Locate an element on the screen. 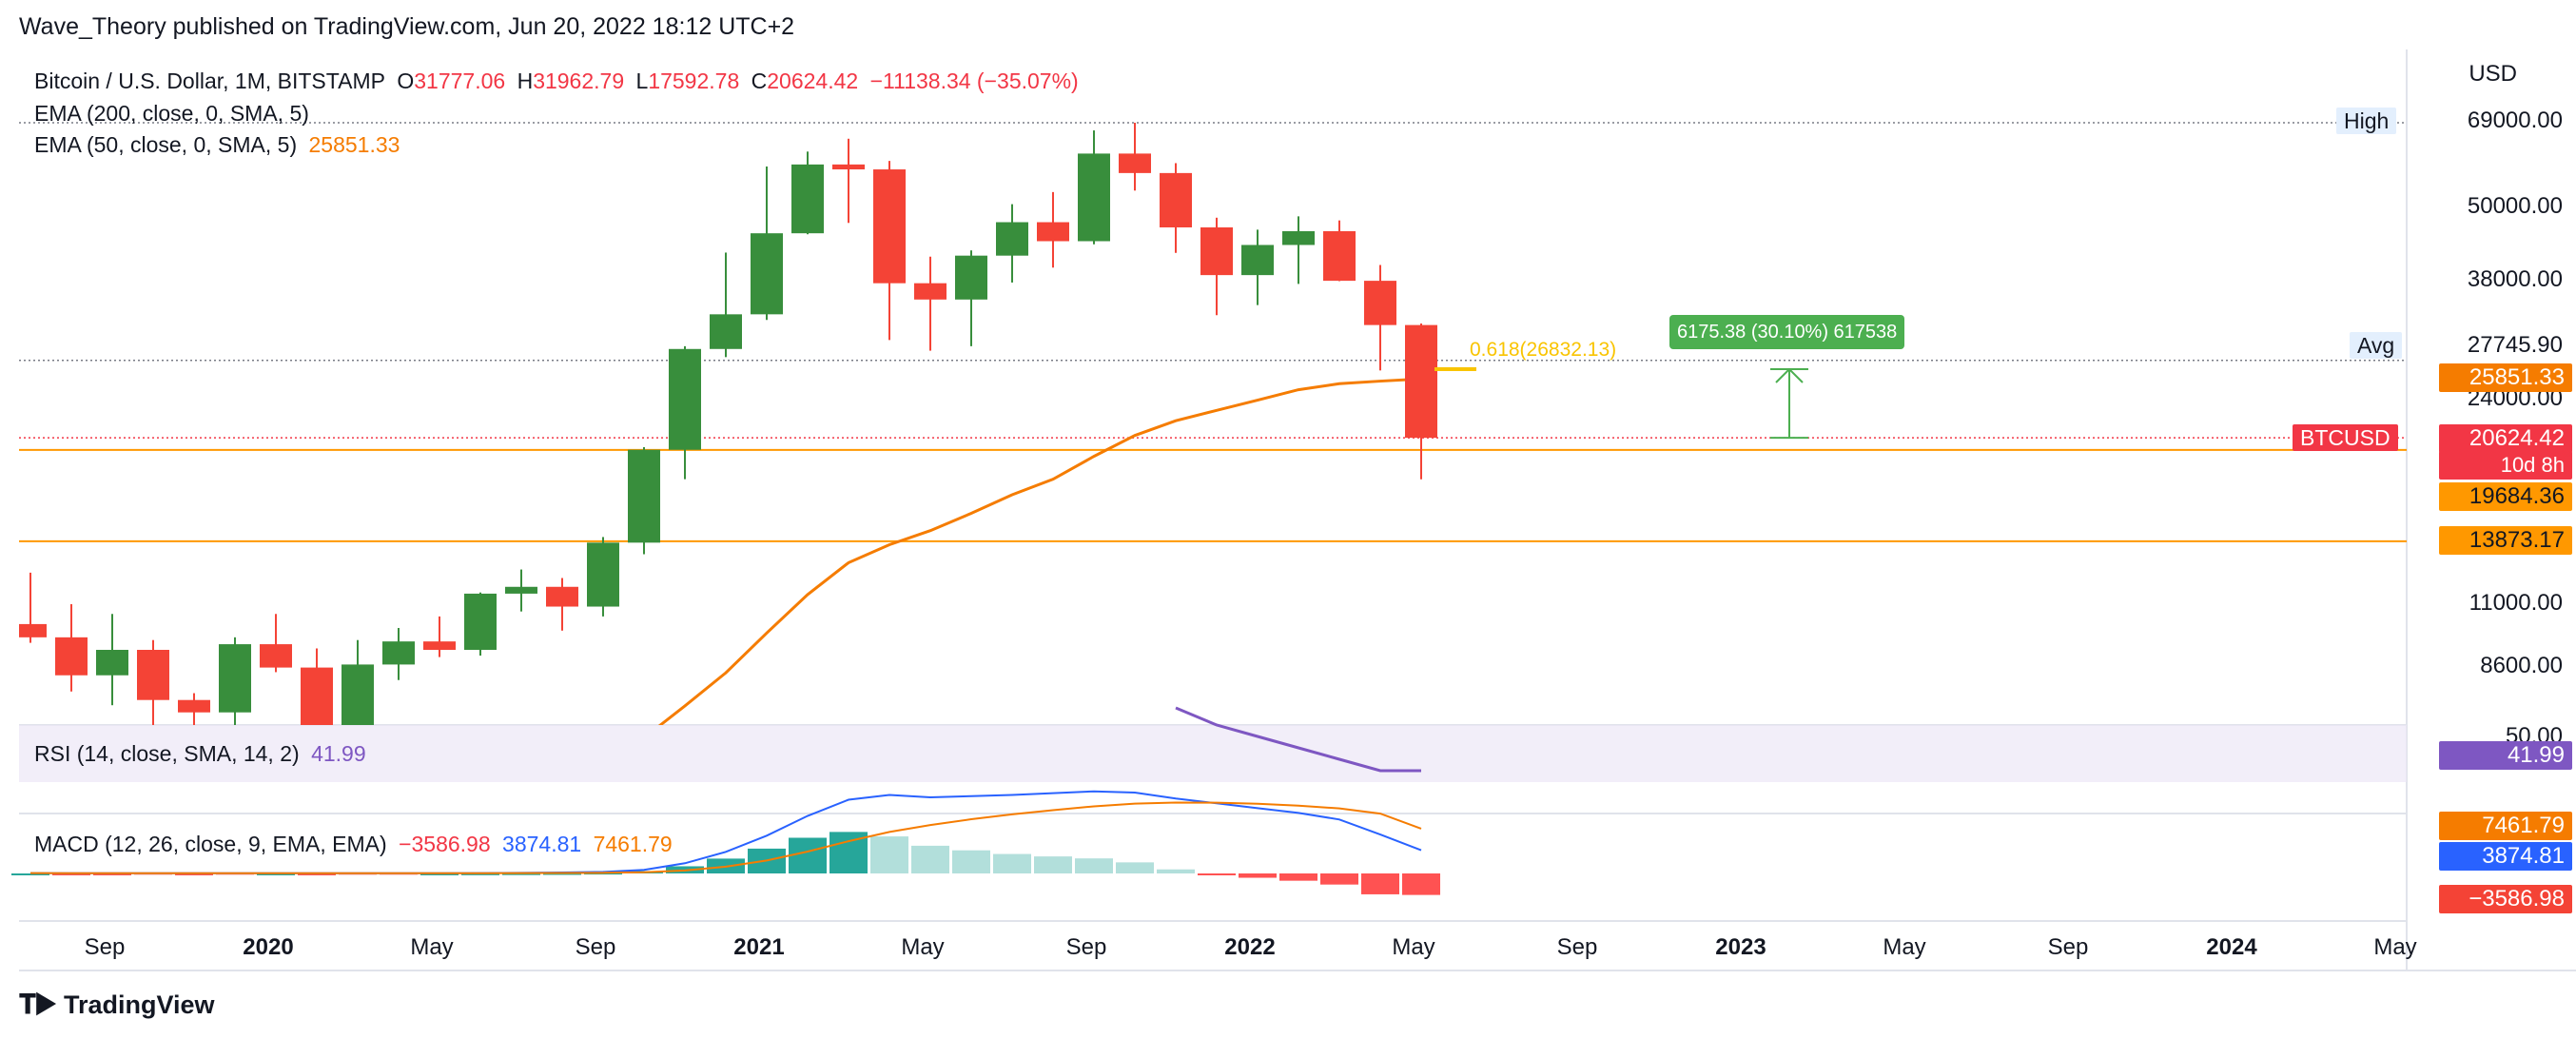  rsi-band is located at coordinates (1213, 753).